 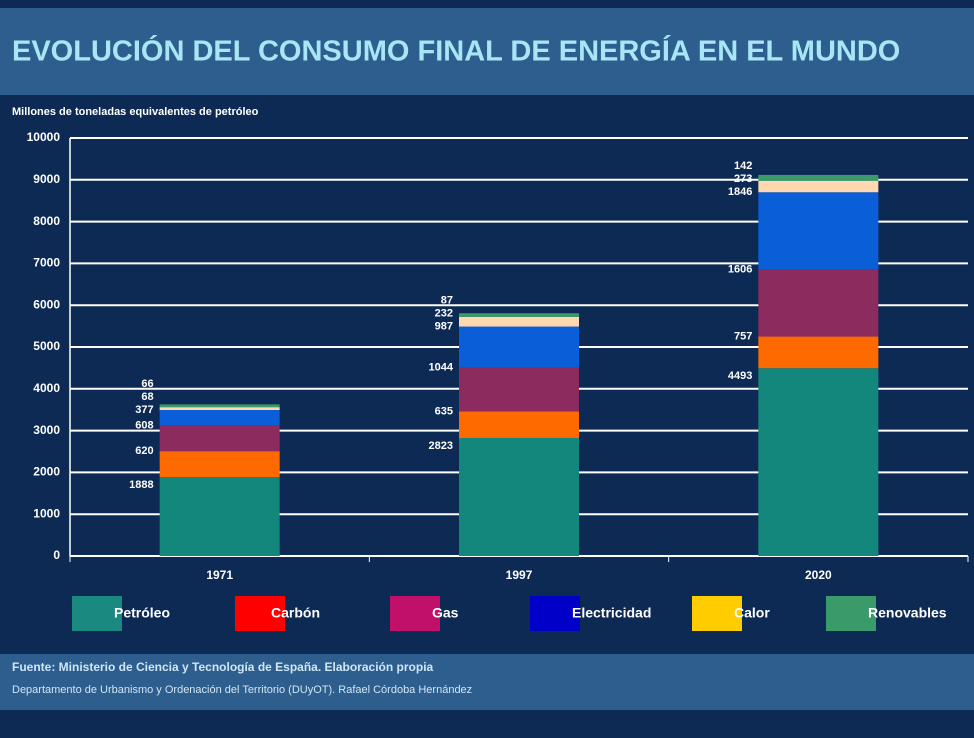 What do you see at coordinates (144, 451) in the screenshot?
I see `value-label: 620` at bounding box center [144, 451].